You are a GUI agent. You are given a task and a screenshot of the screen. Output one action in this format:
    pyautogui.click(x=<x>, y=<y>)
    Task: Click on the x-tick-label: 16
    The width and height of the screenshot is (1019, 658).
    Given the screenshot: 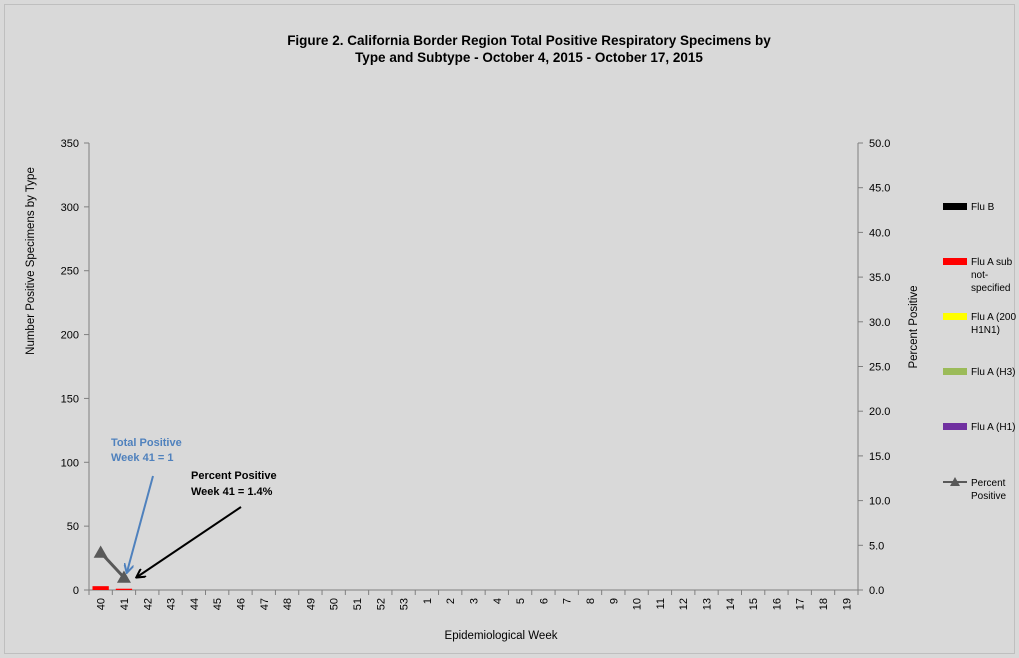 What is the action you would take?
    pyautogui.click(x=777, y=604)
    